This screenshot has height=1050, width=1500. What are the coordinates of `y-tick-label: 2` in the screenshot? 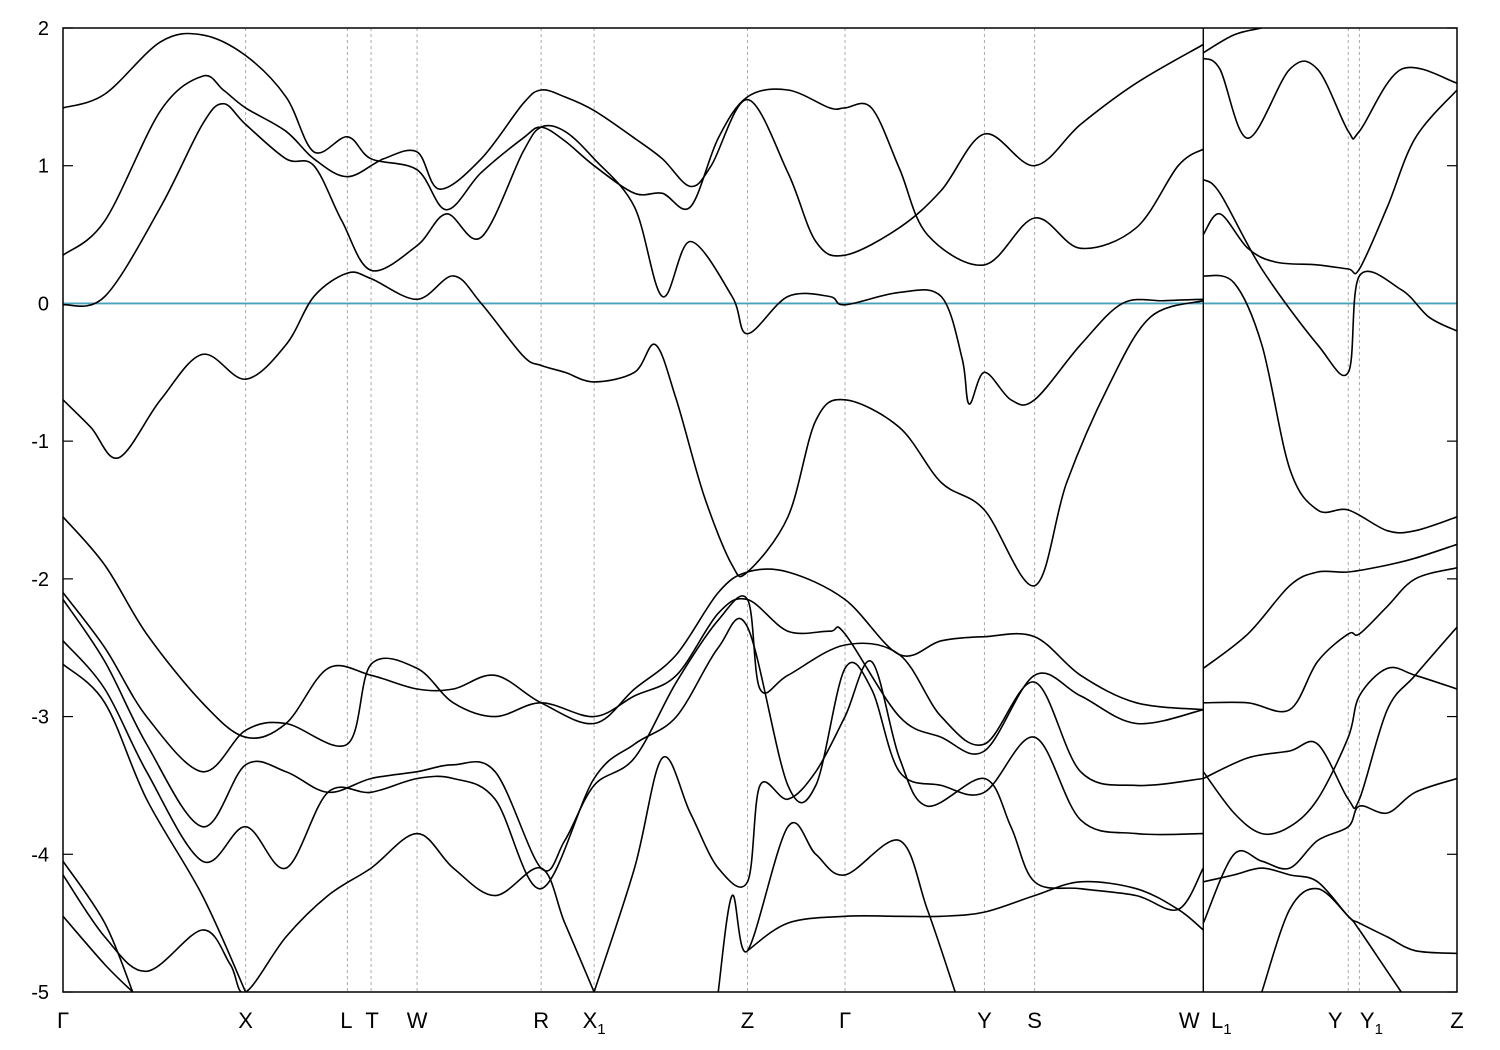 It's located at (43, 29).